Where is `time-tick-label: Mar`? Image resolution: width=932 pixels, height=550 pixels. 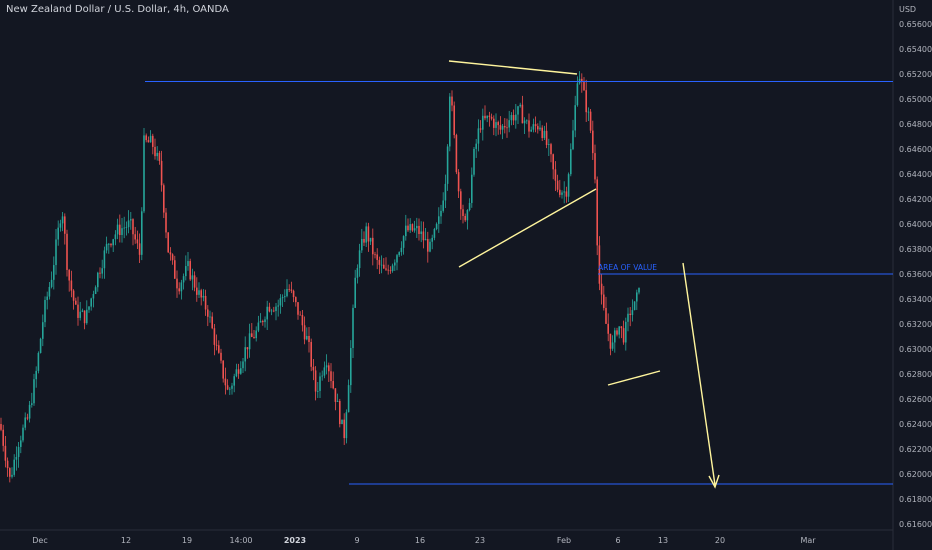 time-tick-label: Mar is located at coordinates (808, 540).